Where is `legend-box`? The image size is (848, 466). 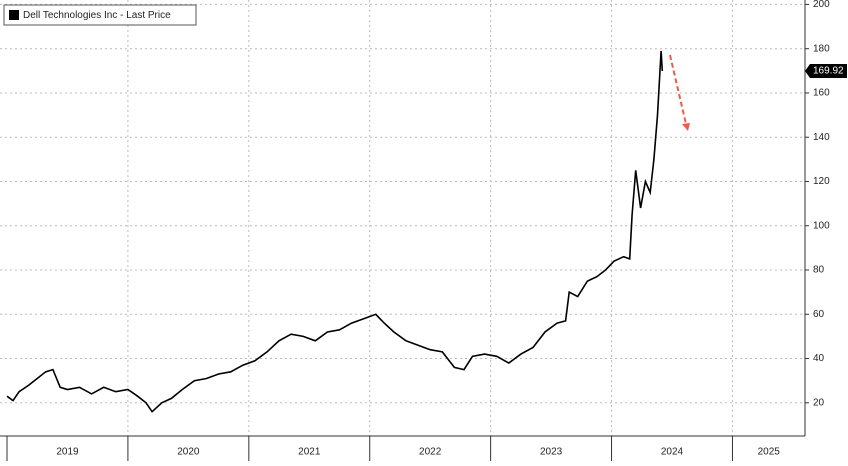 legend-box is located at coordinates (100, 15).